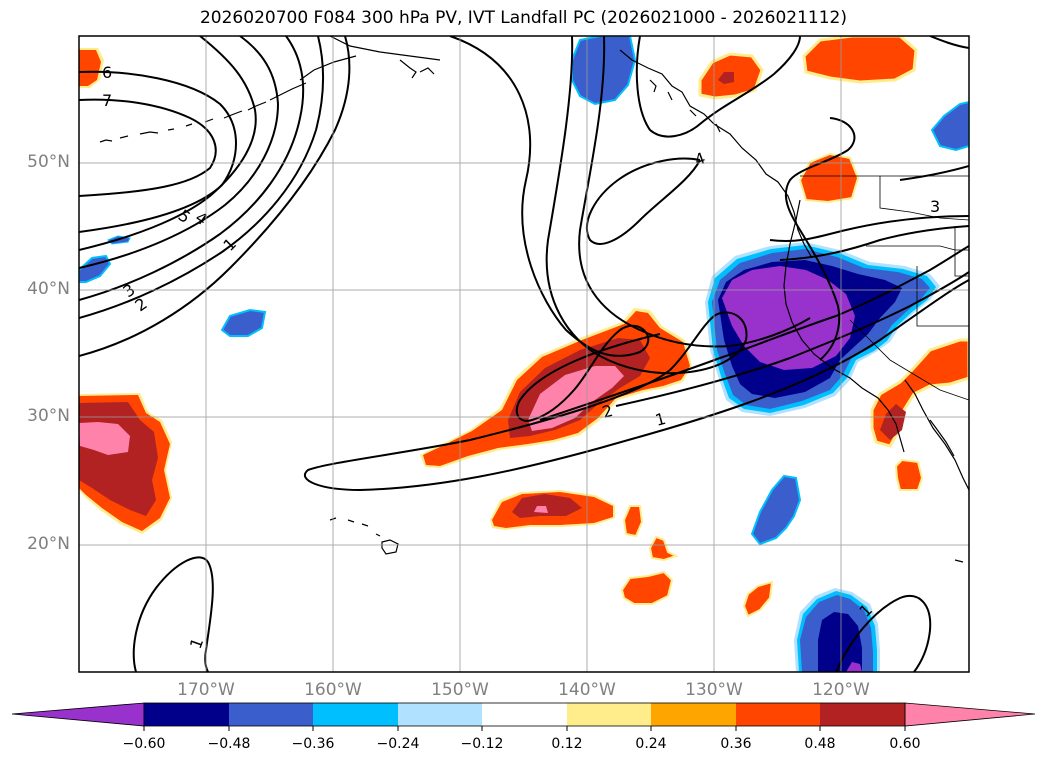  What do you see at coordinates (523, 716) in the screenshot?
I see `colorbar` at bounding box center [523, 716].